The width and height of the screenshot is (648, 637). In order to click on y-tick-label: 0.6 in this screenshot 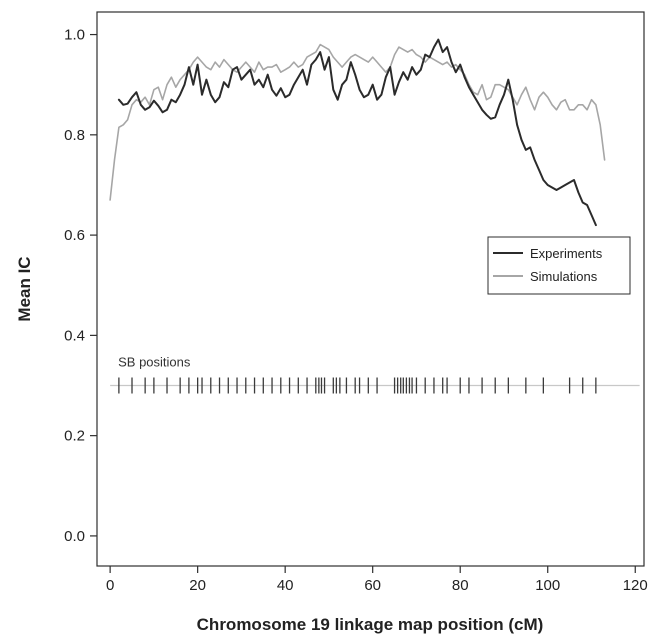, I will do `click(74, 235)`.